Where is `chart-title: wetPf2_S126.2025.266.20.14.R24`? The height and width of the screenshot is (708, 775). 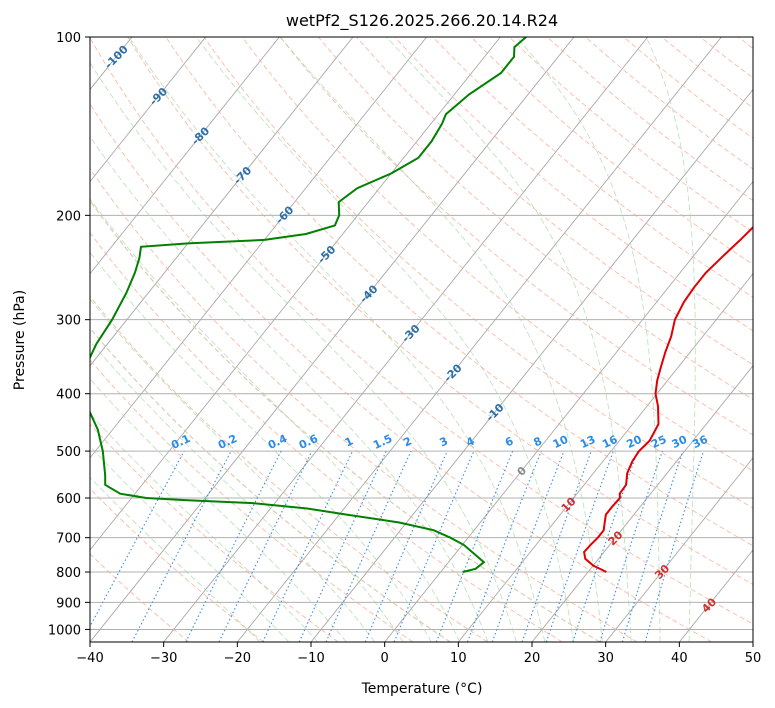 chart-title: wetPf2_S126.2025.266.20.14.R24 is located at coordinates (422, 21).